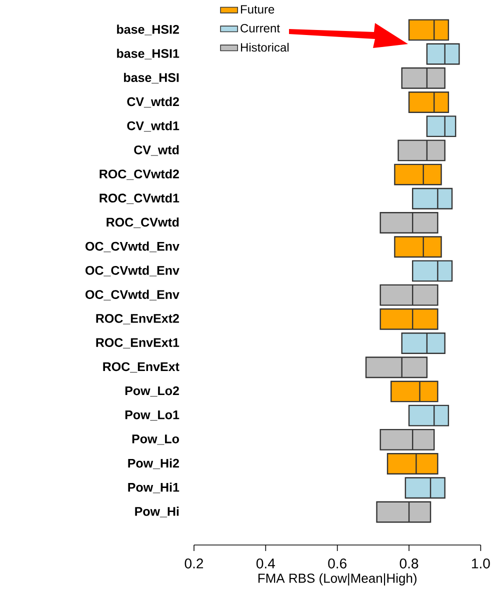  Describe the element at coordinates (151, 78) in the screenshot. I see `y-tick-label: base_HSI` at that location.